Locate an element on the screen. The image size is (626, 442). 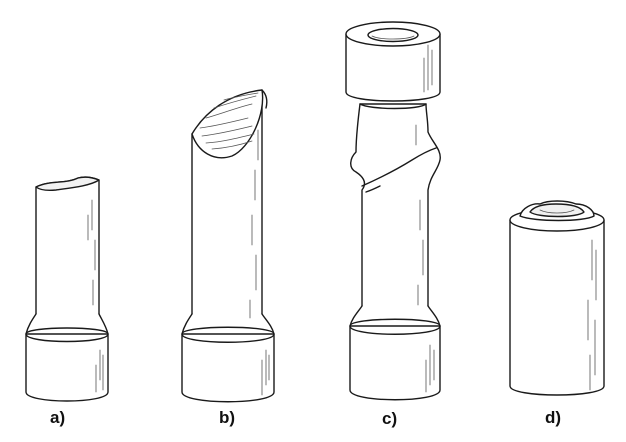
specimen-b-base is located at coordinates (228, 368).